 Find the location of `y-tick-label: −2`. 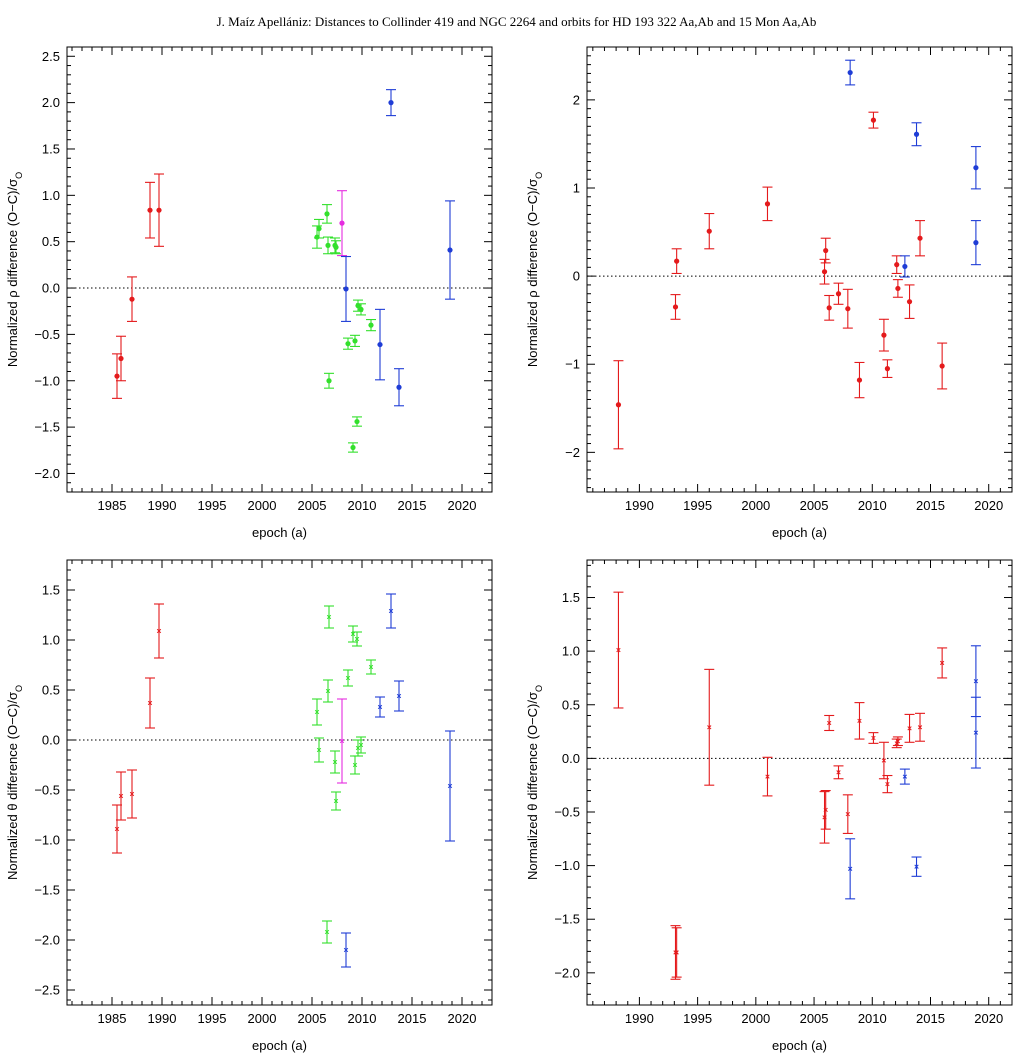

y-tick-label: −2 is located at coordinates (572, 452).